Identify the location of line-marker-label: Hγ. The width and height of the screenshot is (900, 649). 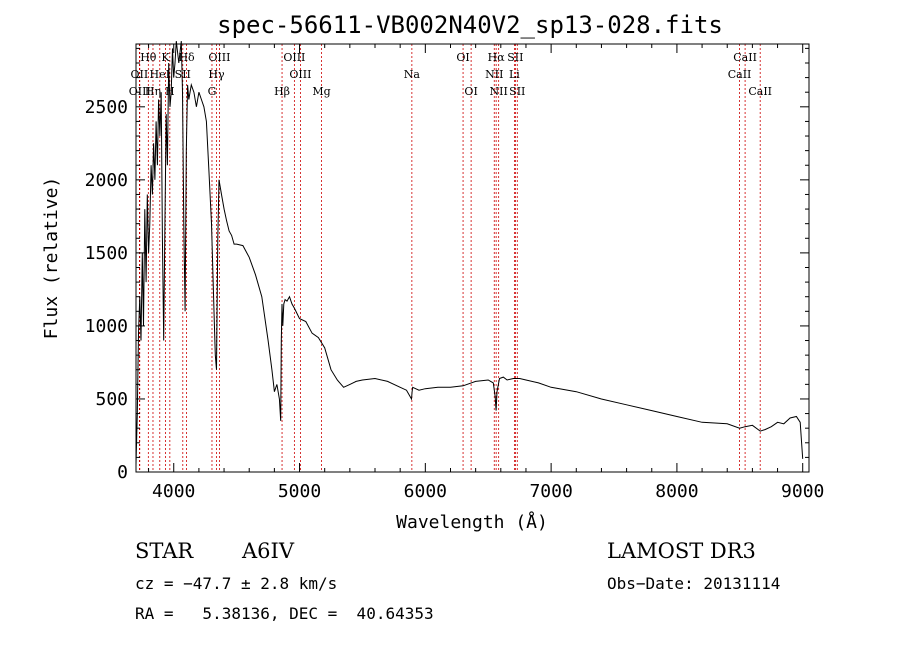
(216, 74).